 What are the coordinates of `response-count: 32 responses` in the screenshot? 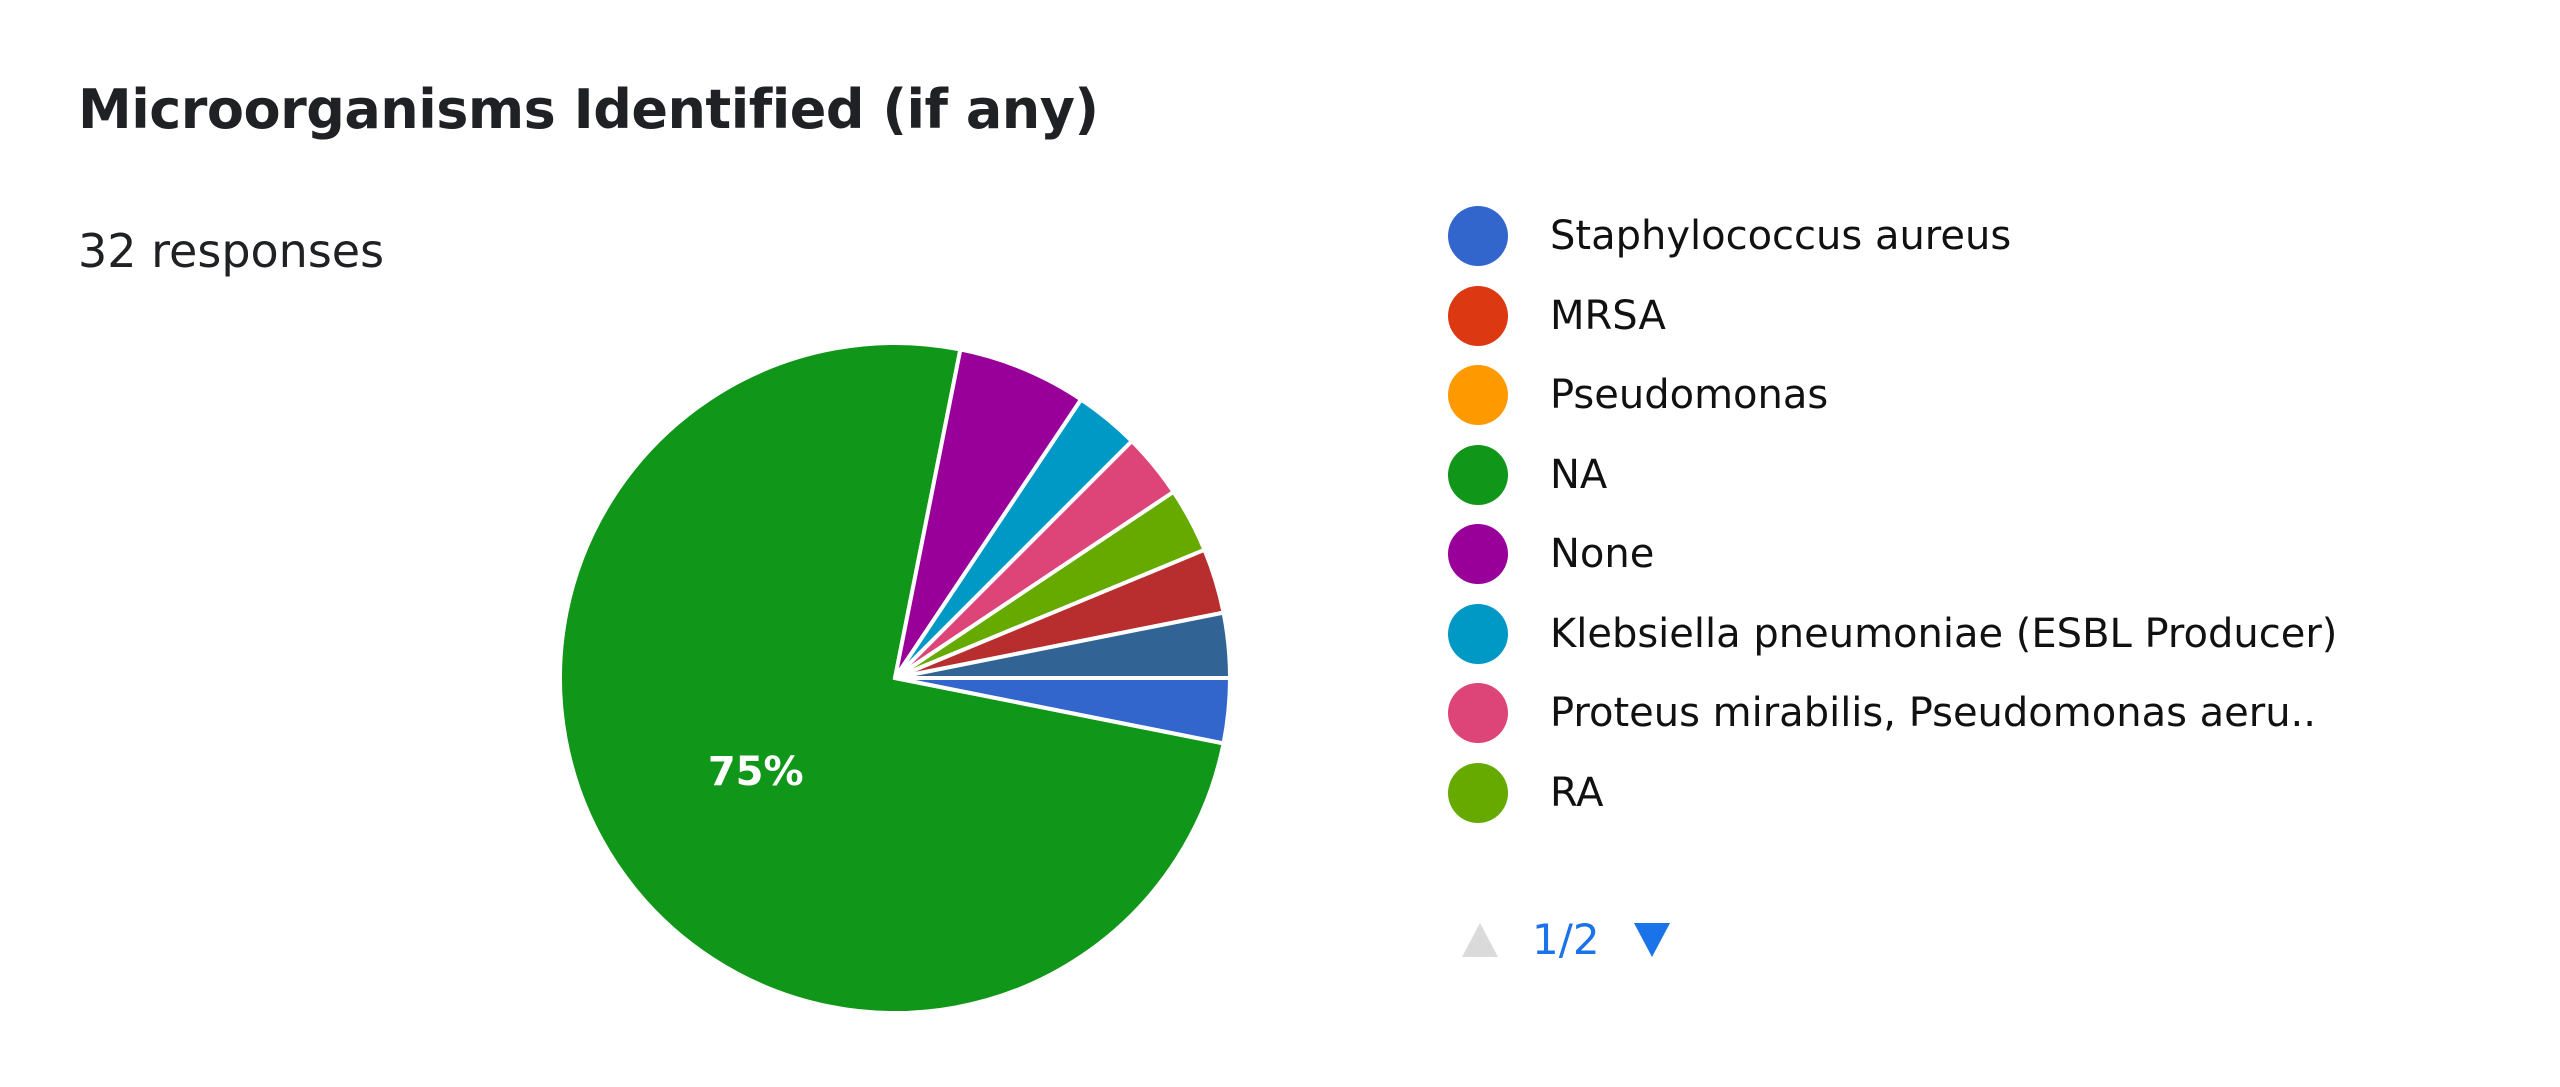 It's located at (231, 251).